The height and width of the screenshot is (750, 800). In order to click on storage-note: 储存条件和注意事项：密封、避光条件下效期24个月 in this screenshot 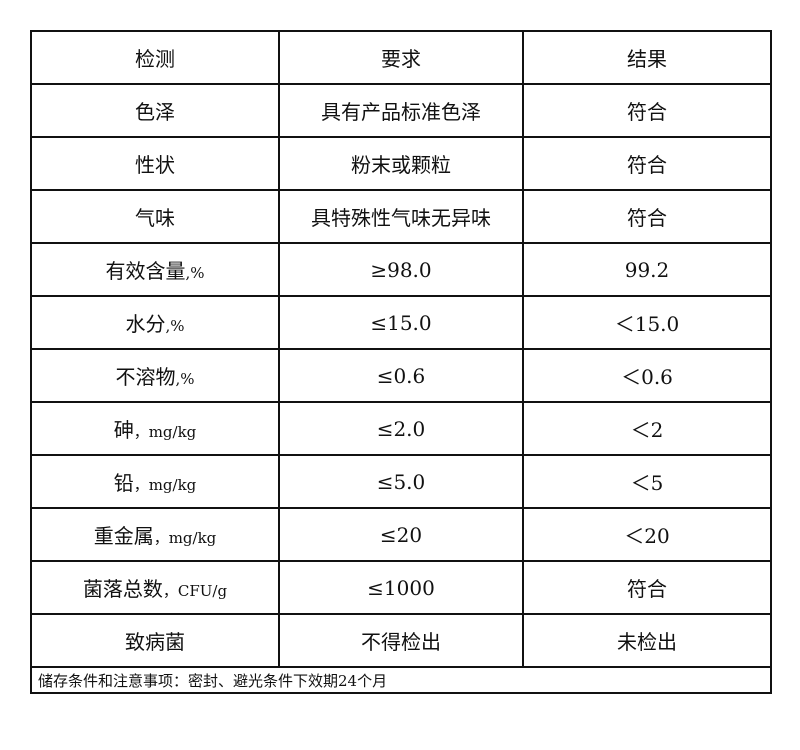, I will do `click(401, 680)`.